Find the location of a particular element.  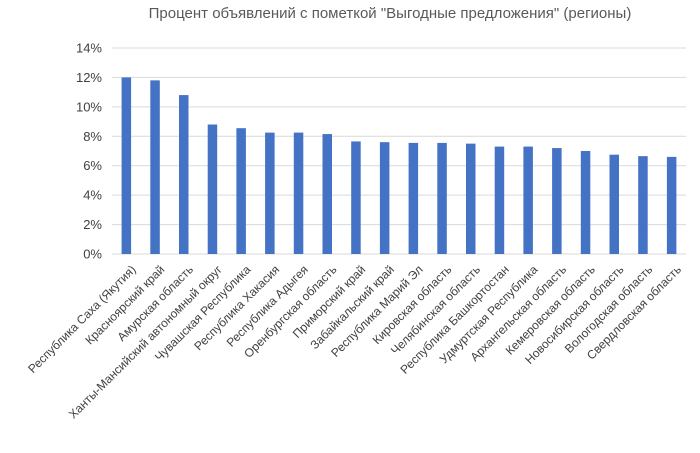

y-tick-label: 12% is located at coordinates (89, 77).